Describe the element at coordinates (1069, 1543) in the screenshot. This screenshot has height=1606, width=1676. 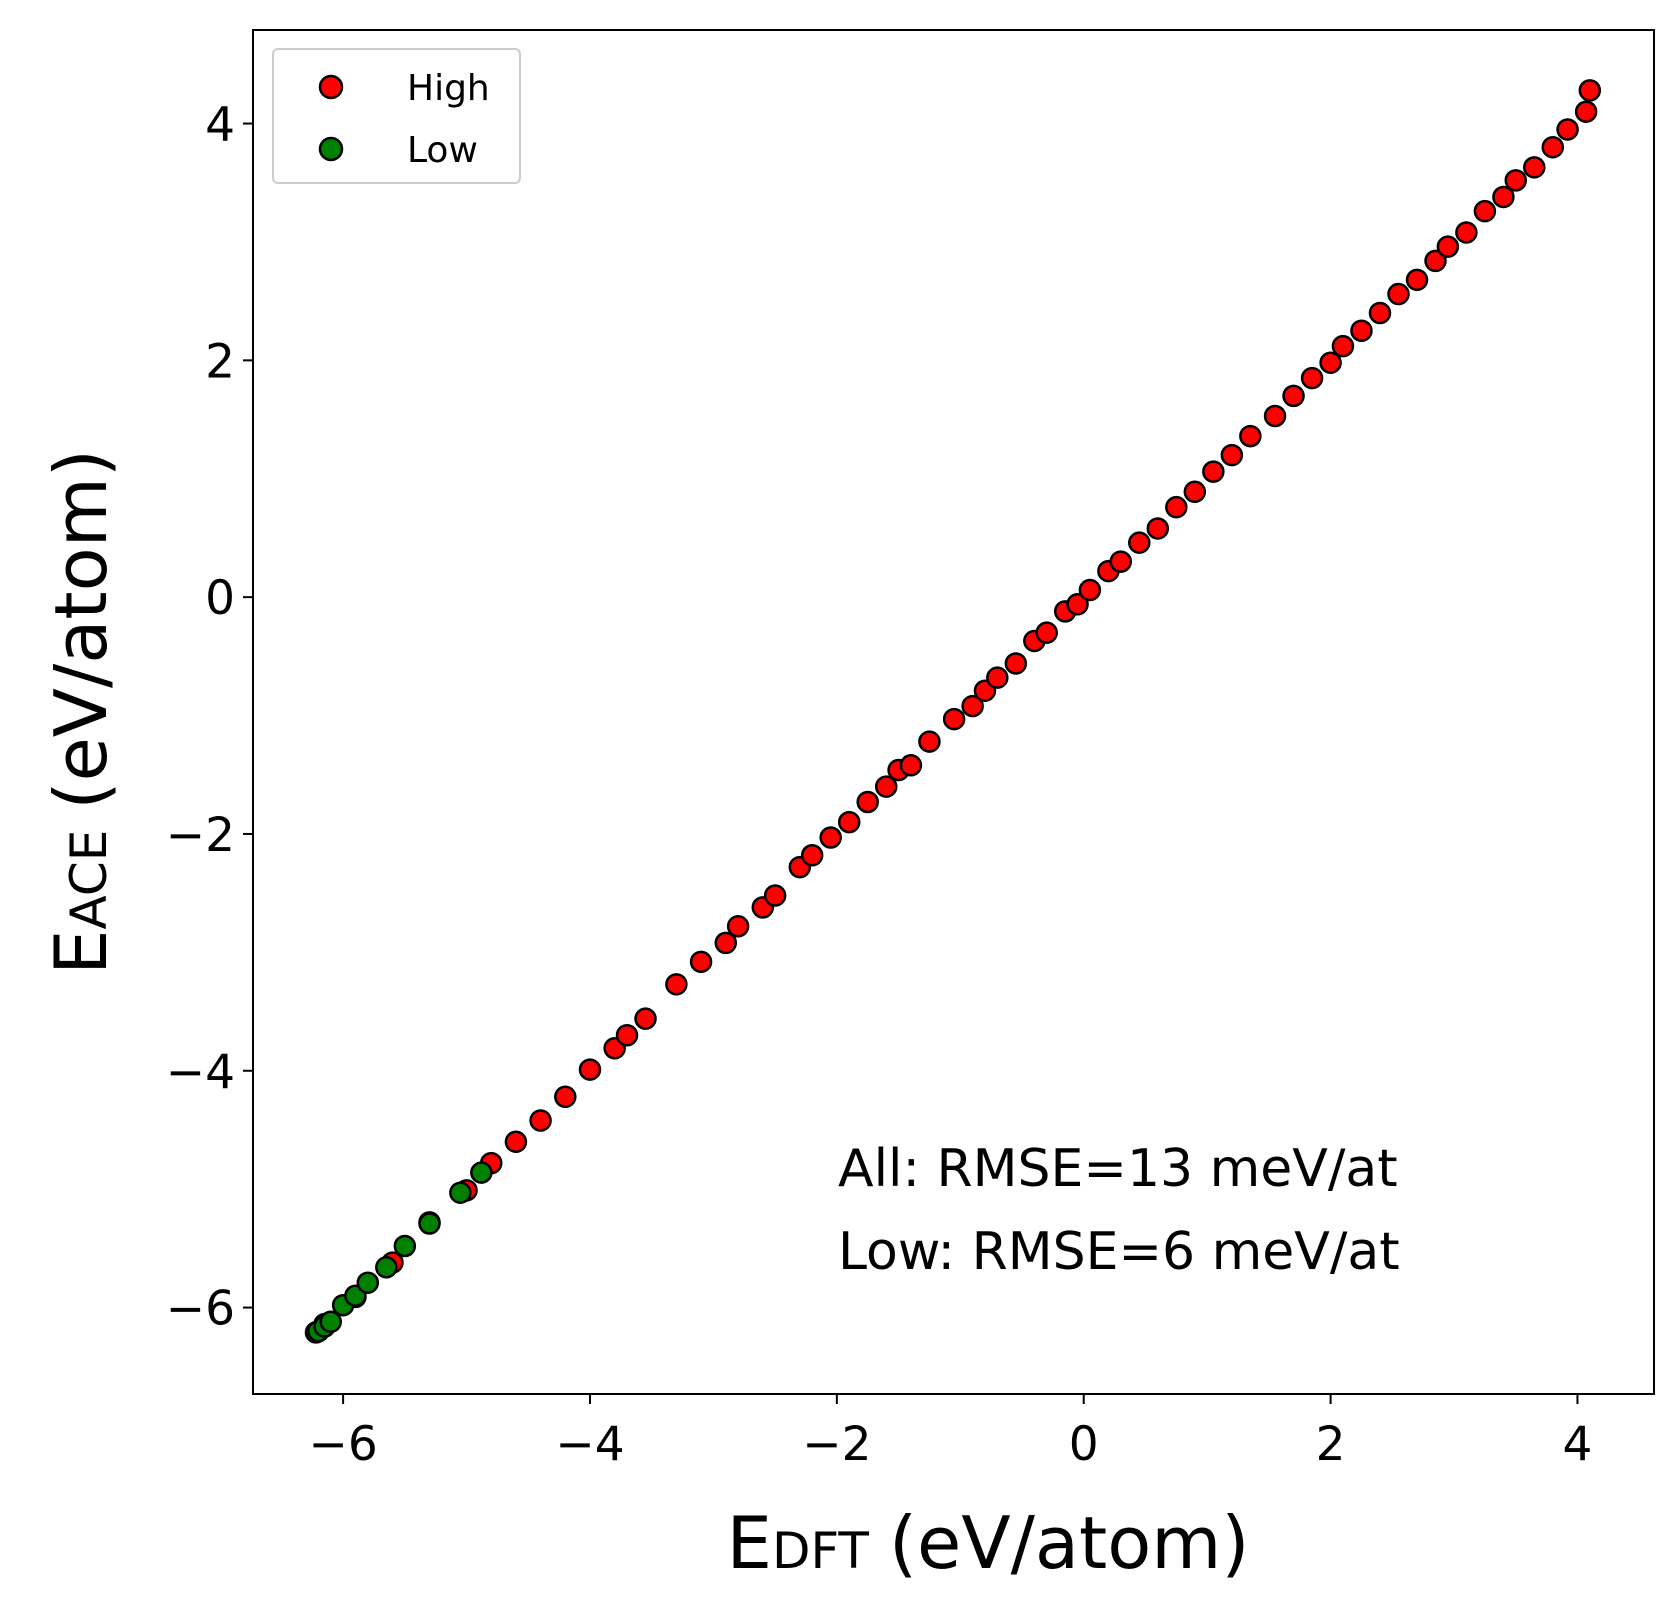
I see `x-label-rest: (eV/atom)` at that location.